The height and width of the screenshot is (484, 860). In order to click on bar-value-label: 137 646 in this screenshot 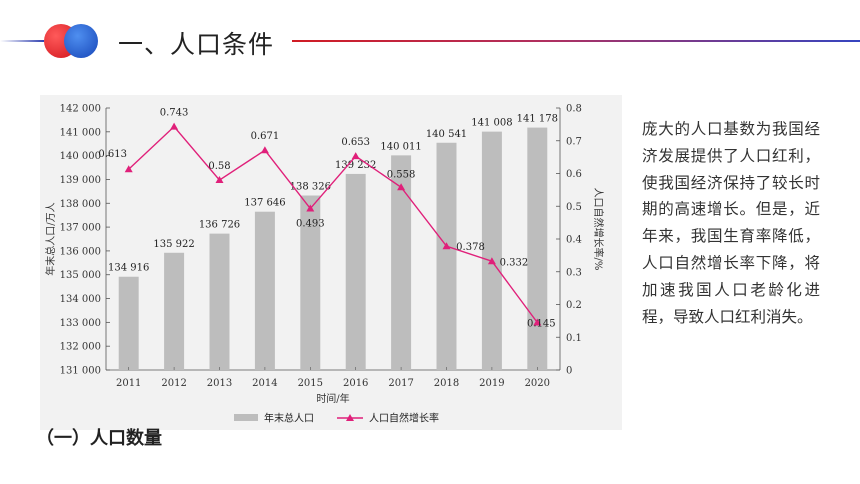, I will do `click(264, 203)`.